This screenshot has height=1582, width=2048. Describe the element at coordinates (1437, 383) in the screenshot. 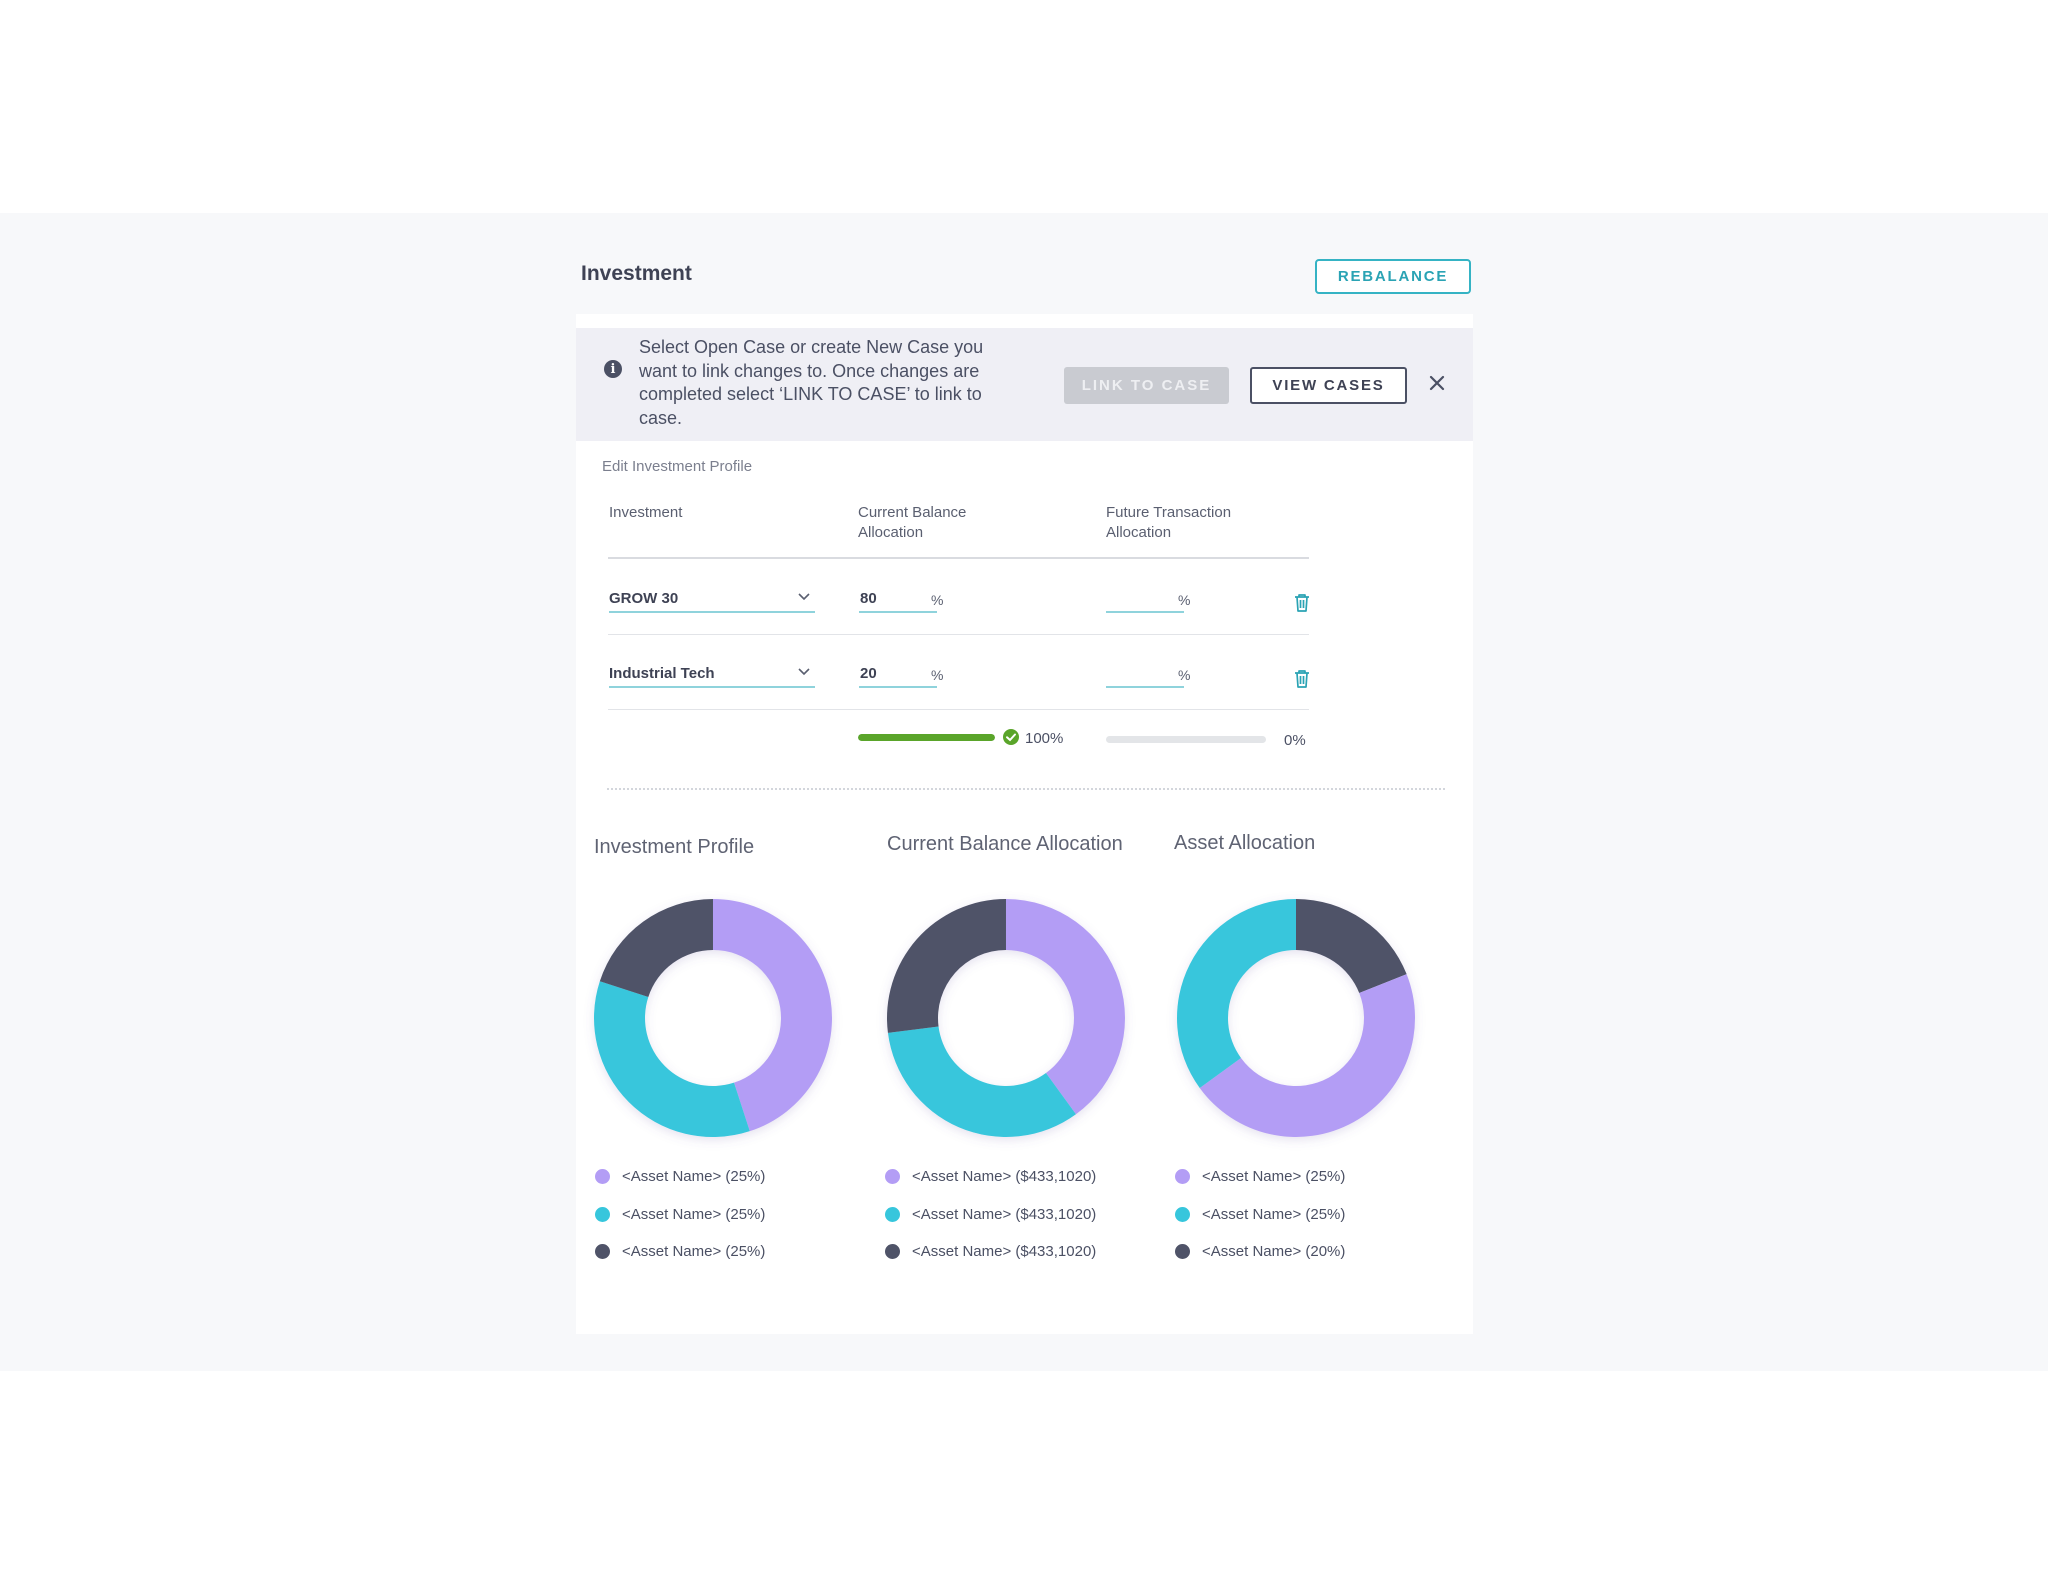

I see `close-icon` at that location.